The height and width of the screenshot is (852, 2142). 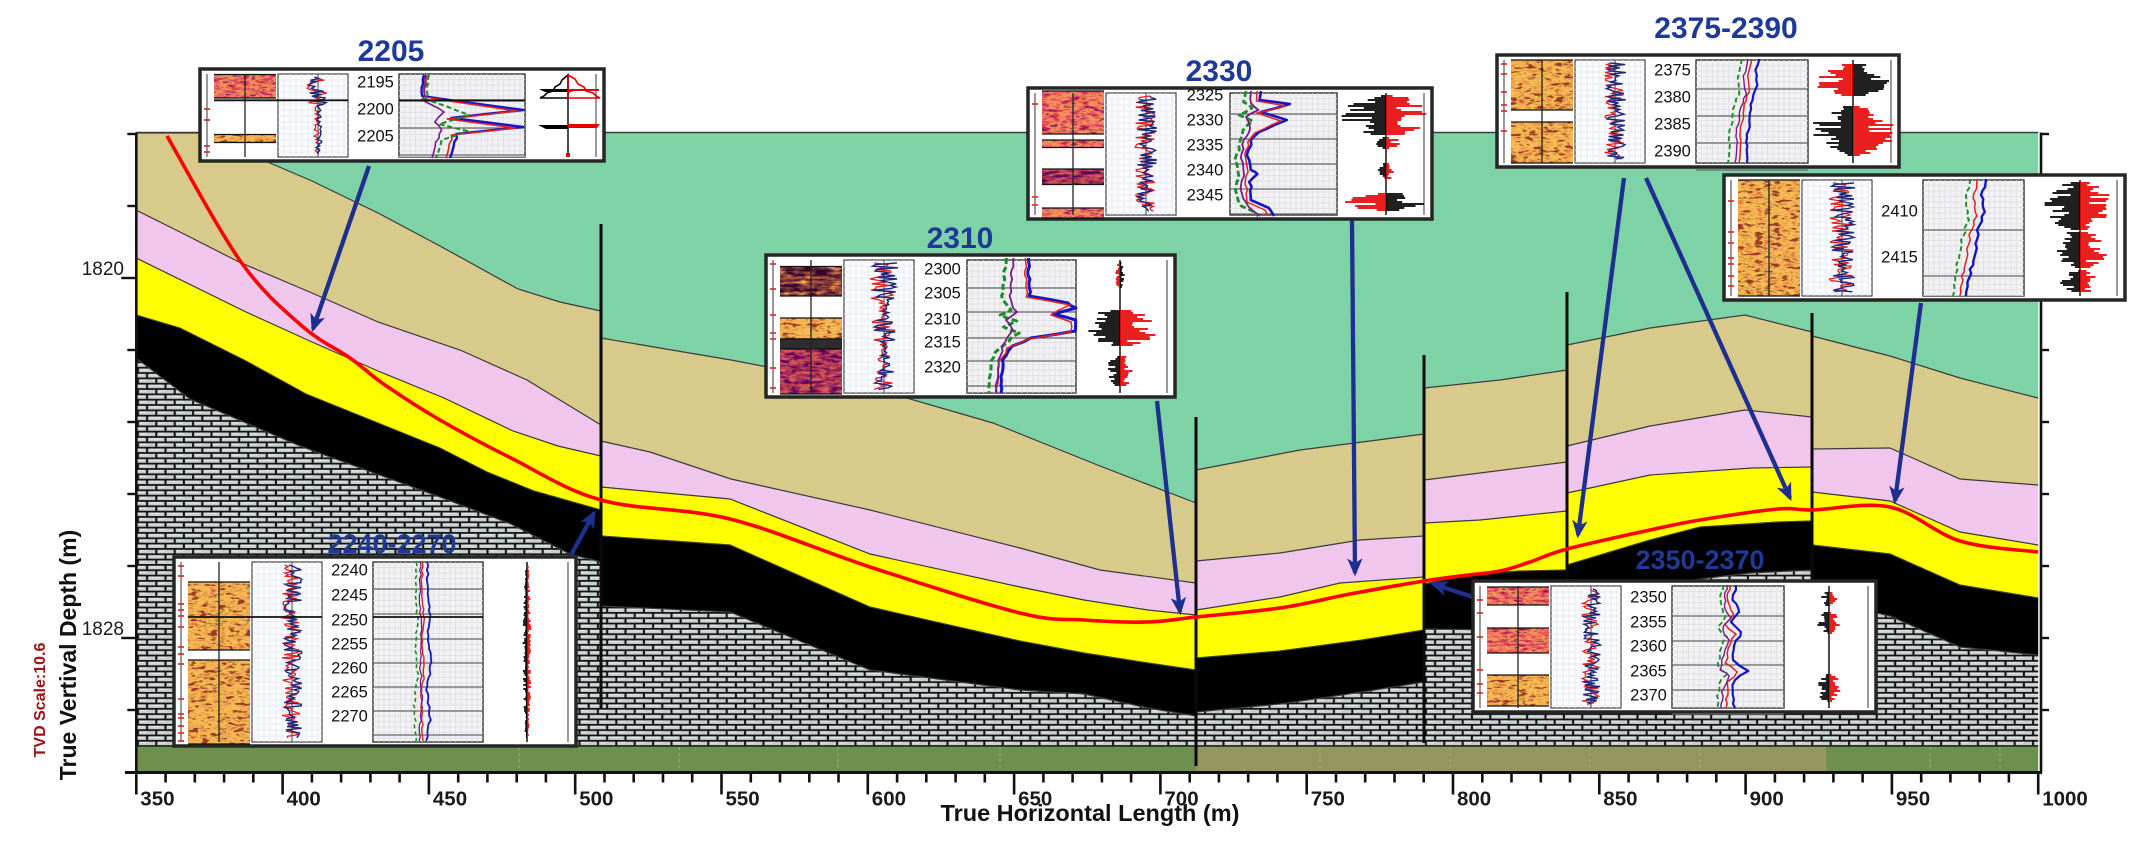 I want to click on svg-text: 500, so click(x=596, y=799).